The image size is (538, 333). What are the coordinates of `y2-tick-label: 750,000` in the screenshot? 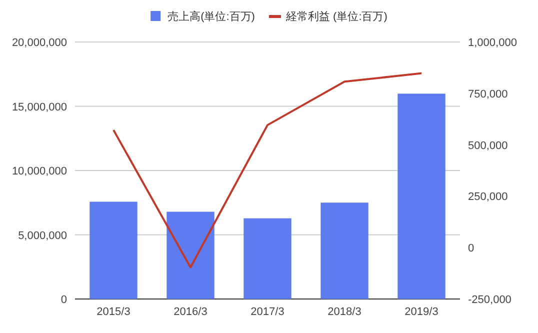 It's located at (488, 94).